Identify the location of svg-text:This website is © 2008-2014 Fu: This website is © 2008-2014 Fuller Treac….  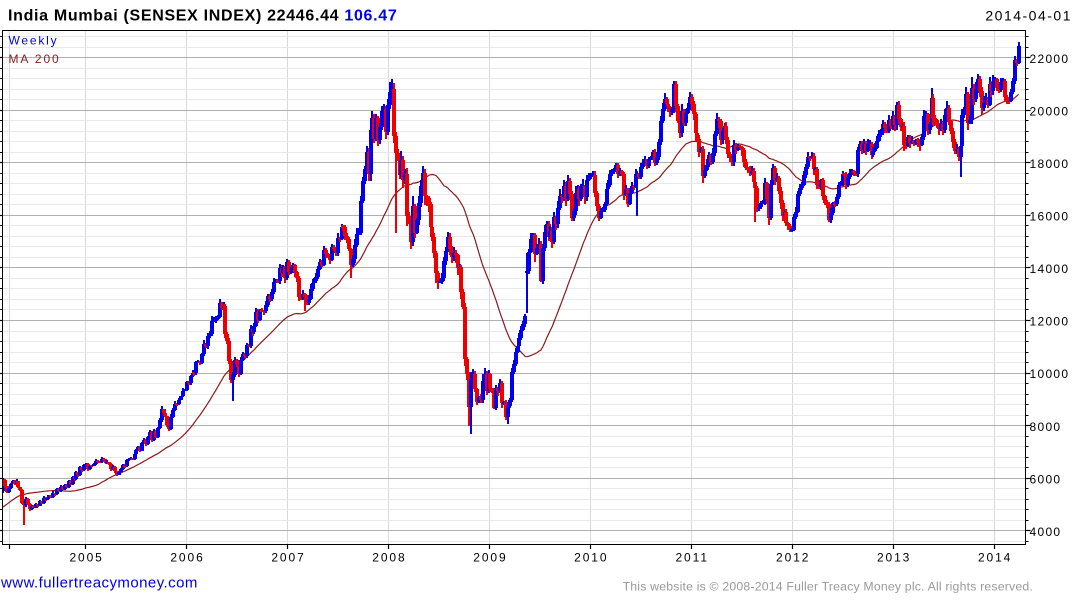
(828, 587).